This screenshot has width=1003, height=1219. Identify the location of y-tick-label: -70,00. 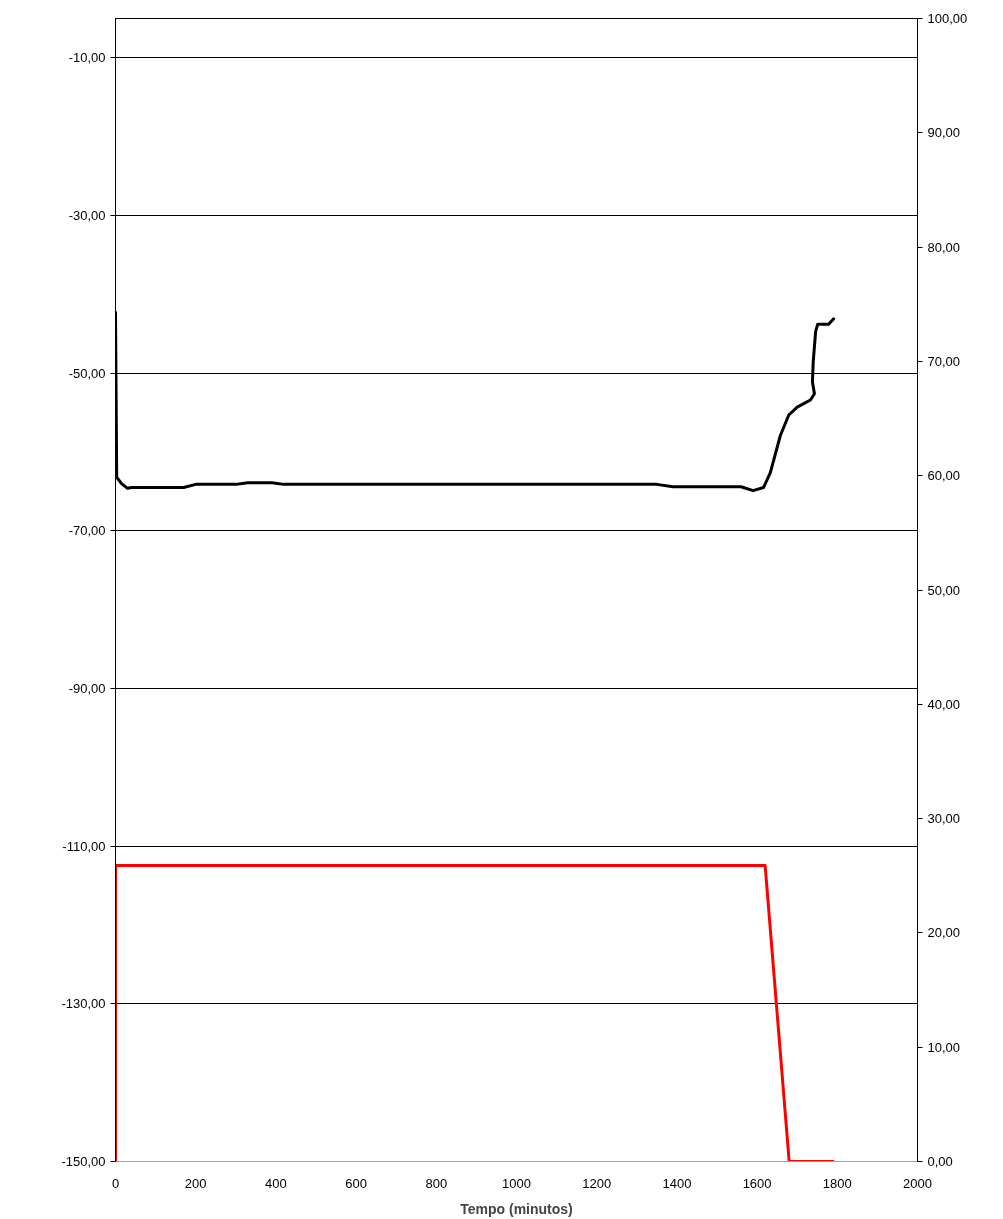
(87, 531).